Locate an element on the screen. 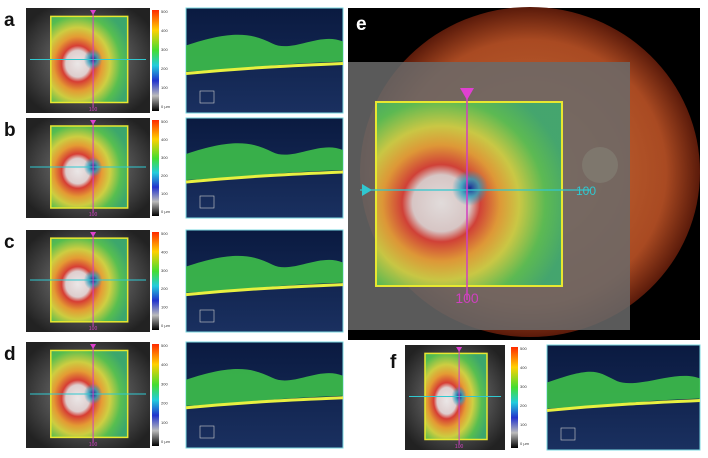 The width and height of the screenshot is (708, 458). grid-frame-e is located at coordinates (469, 194).